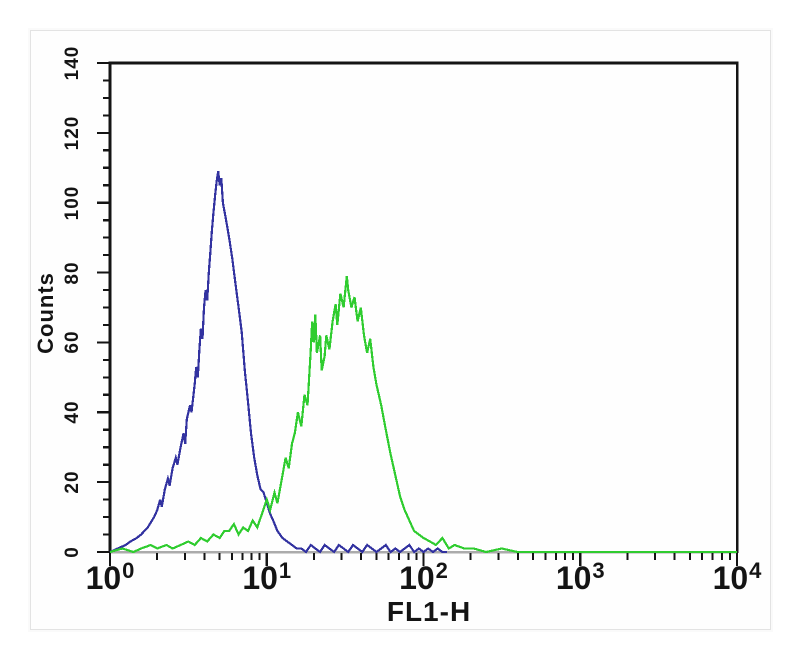 Image resolution: width=800 pixels, height=656 pixels. Describe the element at coordinates (72, 63) in the screenshot. I see `y-tick-label: 140` at that location.